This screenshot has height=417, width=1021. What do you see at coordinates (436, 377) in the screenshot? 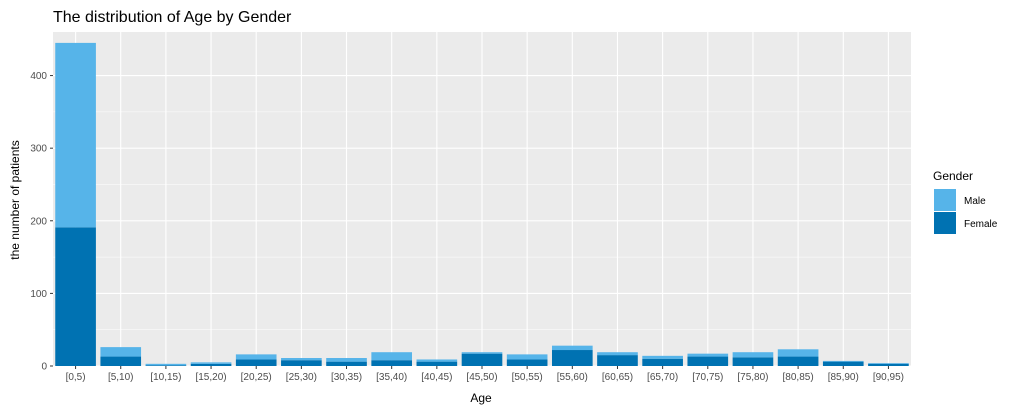
I see `x-tick-label: [40,45)` at bounding box center [436, 377].